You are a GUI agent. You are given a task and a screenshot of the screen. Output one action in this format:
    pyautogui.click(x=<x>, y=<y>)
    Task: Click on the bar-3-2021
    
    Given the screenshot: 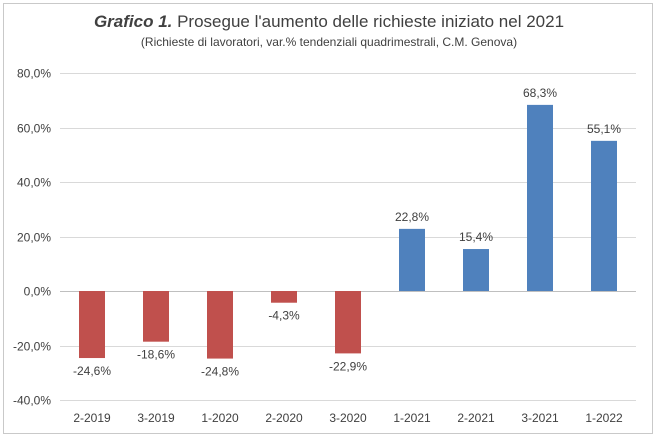 What is the action you would take?
    pyautogui.click(x=540, y=197)
    